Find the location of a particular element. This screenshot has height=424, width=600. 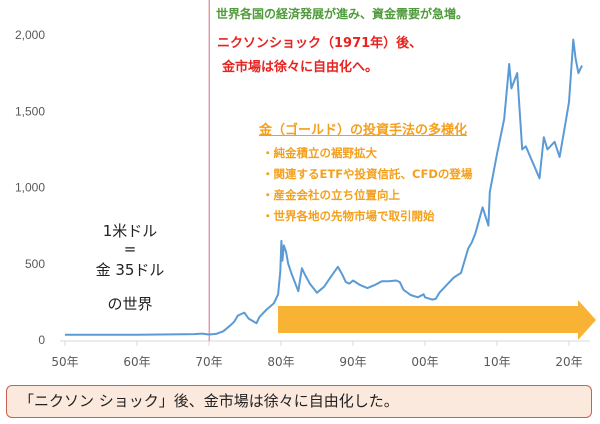

x-tick-label: 70年 is located at coordinates (208, 362).